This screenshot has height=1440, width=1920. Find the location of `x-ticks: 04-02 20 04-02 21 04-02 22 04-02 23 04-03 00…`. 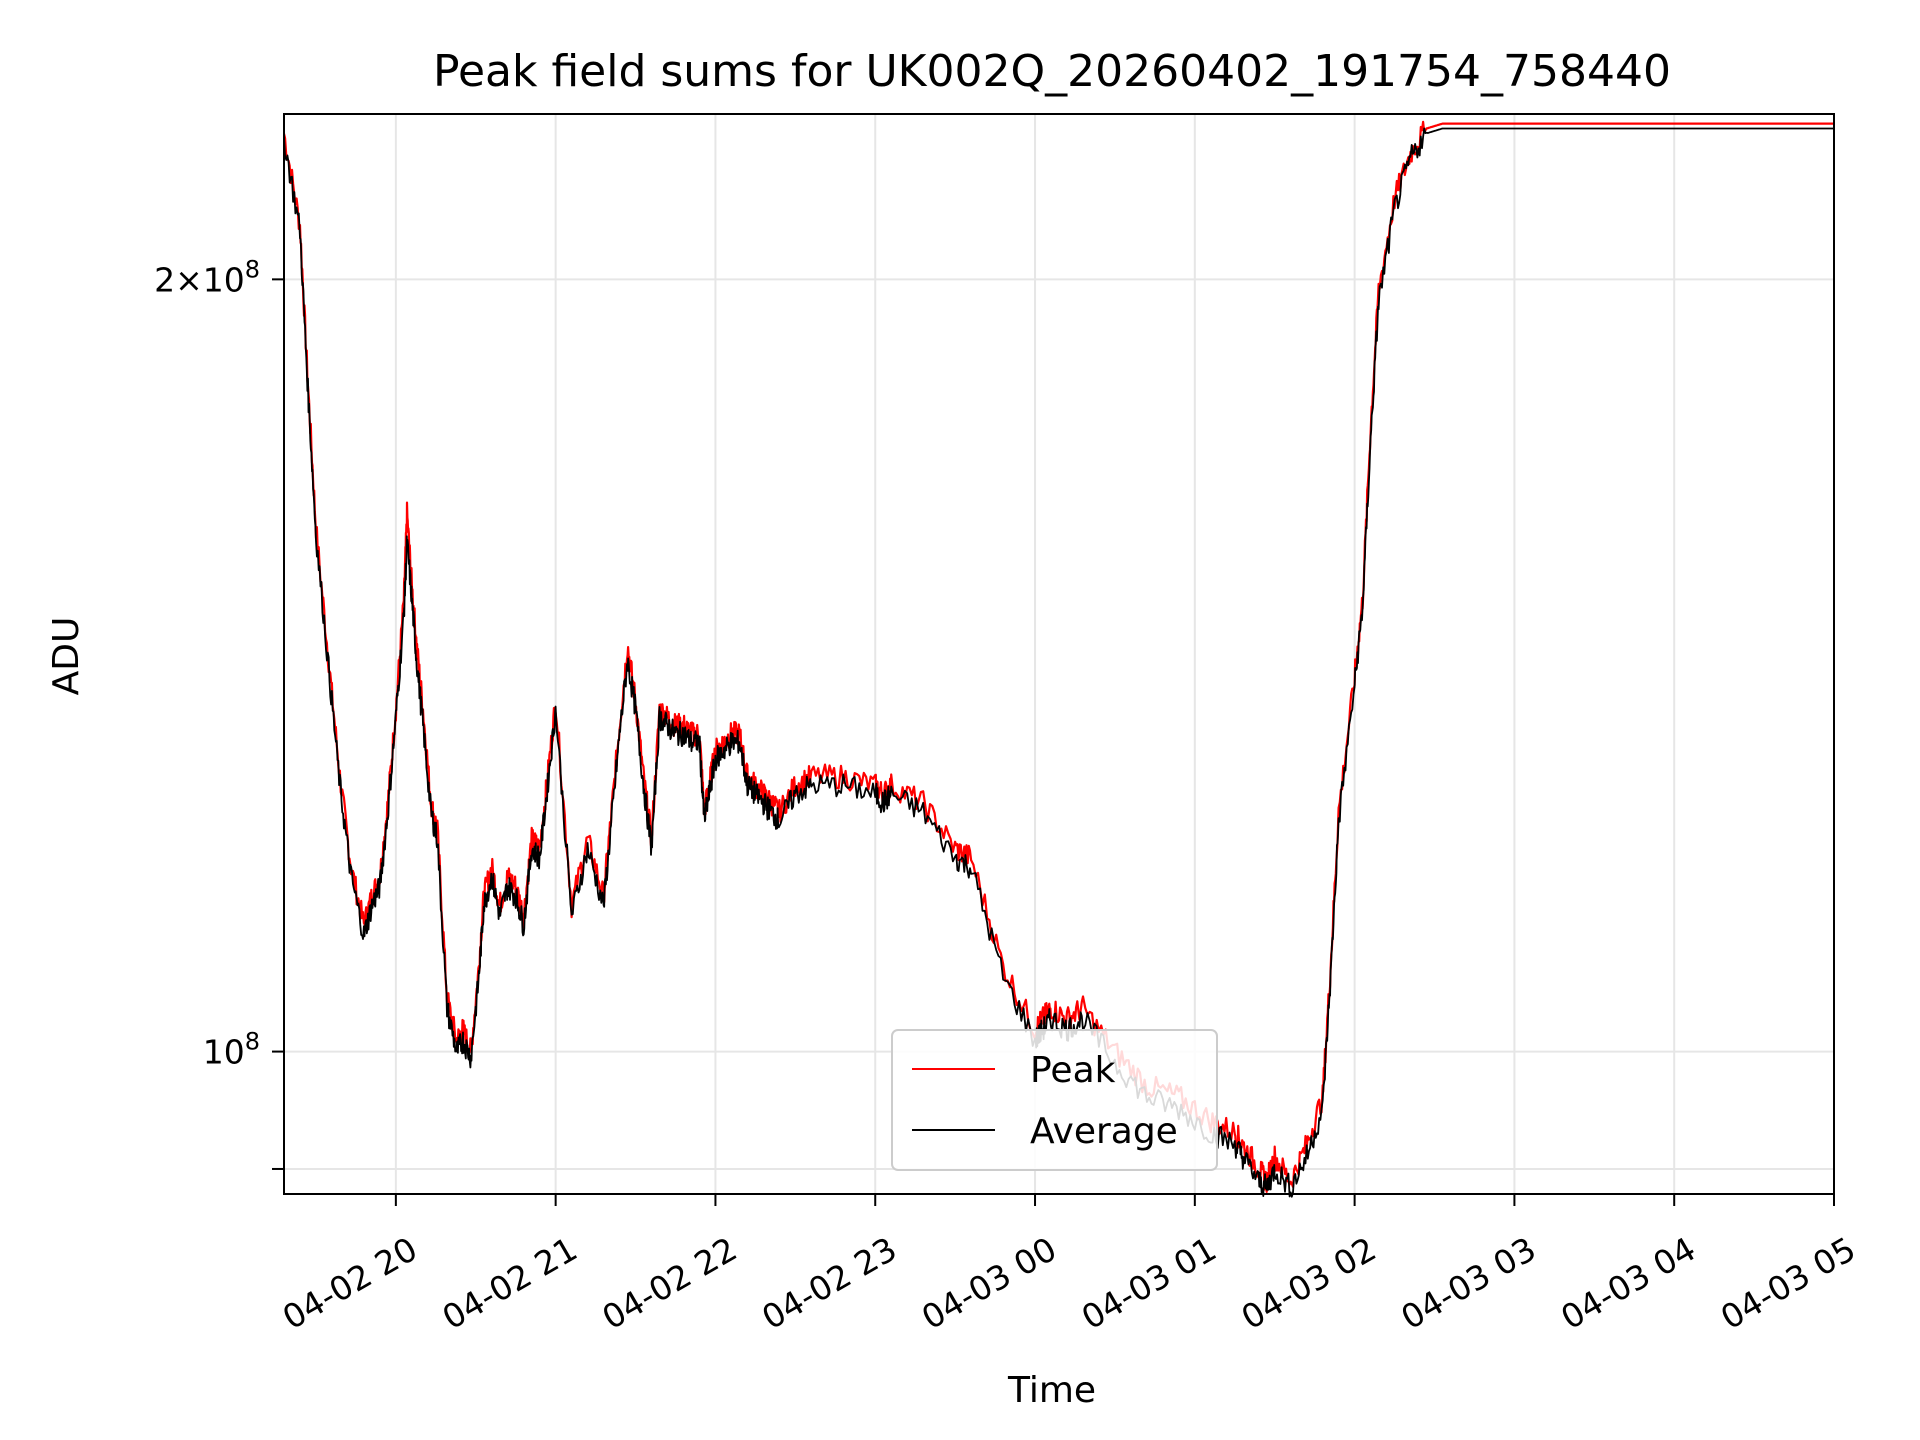

x-ticks: 04-02 20 04-02 21 04-02 22 04-02 23 04-03 00… is located at coordinates (1069, 1265).